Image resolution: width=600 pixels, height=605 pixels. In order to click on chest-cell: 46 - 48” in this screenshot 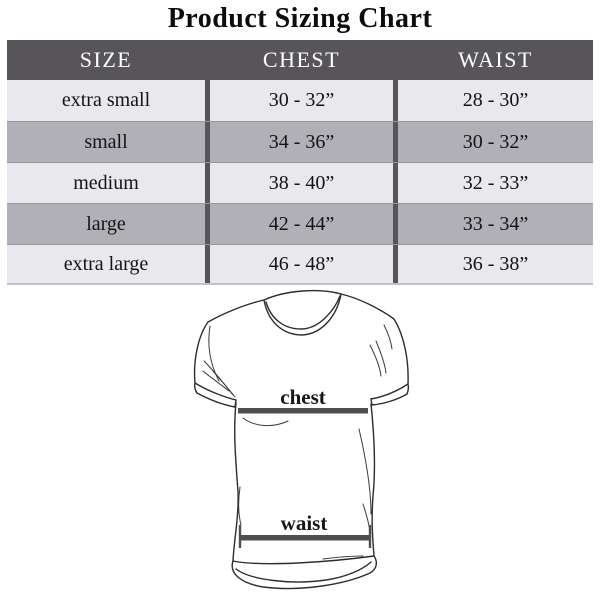, I will do `click(301, 264)`.